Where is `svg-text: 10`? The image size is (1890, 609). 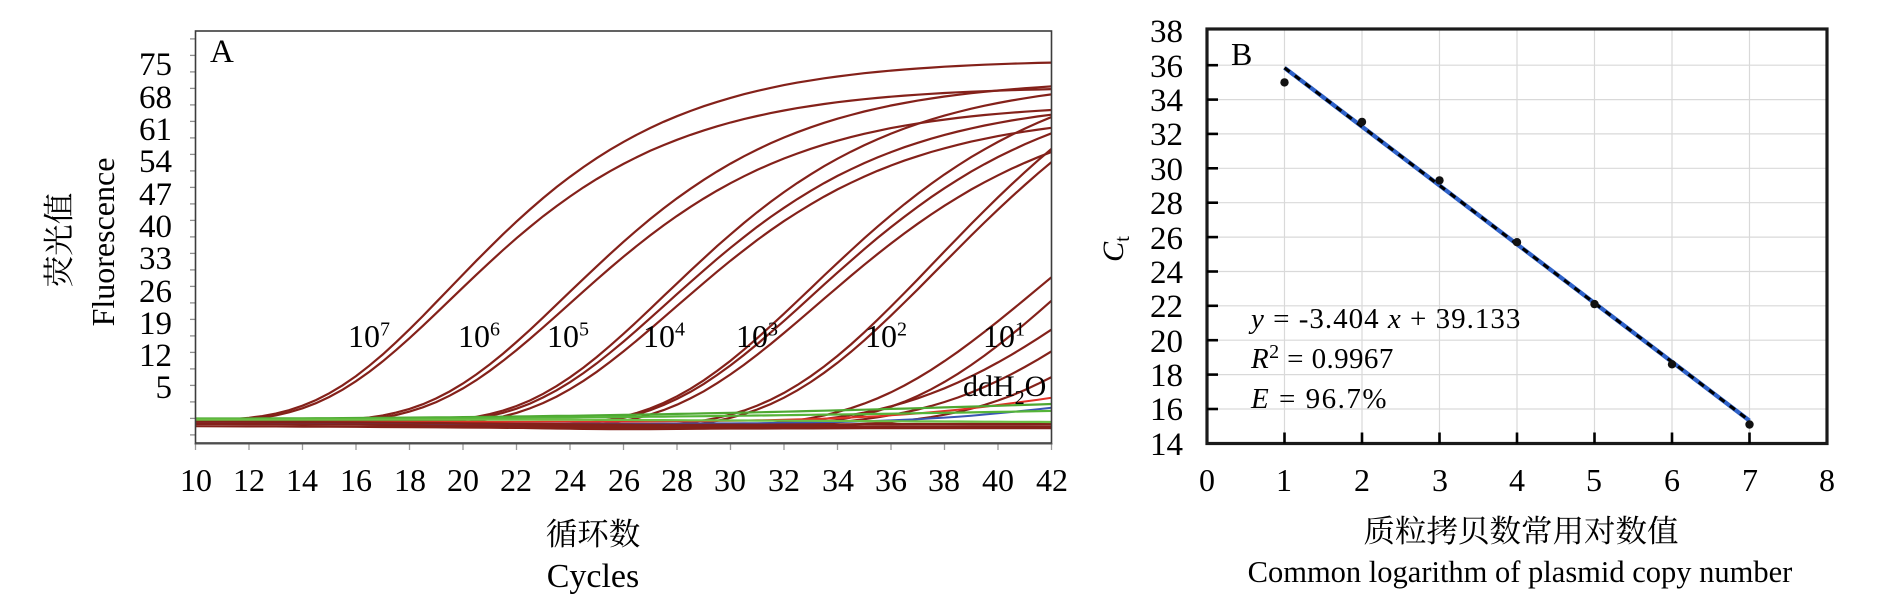
svg-text: 10 is located at coordinates (196, 480).